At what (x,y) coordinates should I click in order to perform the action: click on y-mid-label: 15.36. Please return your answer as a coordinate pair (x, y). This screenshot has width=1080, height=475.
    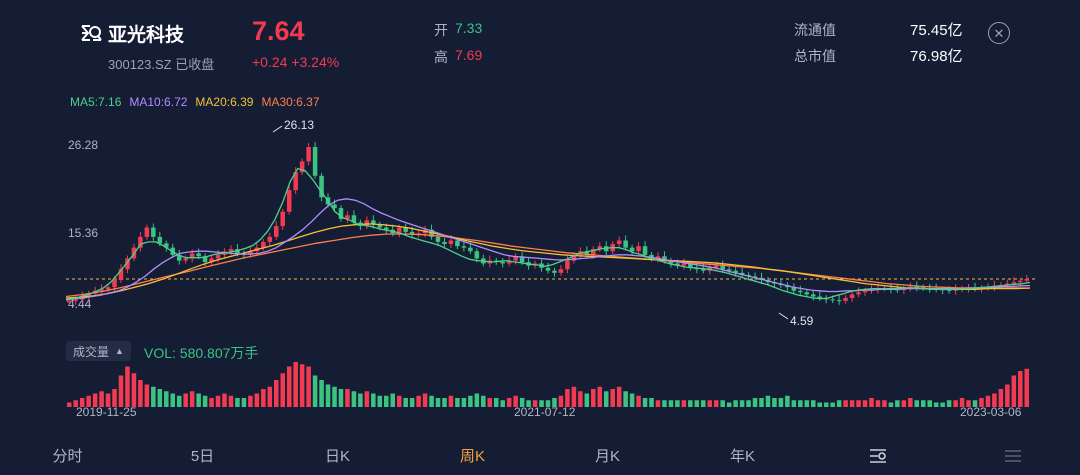
    Looking at the image, I should click on (83, 233).